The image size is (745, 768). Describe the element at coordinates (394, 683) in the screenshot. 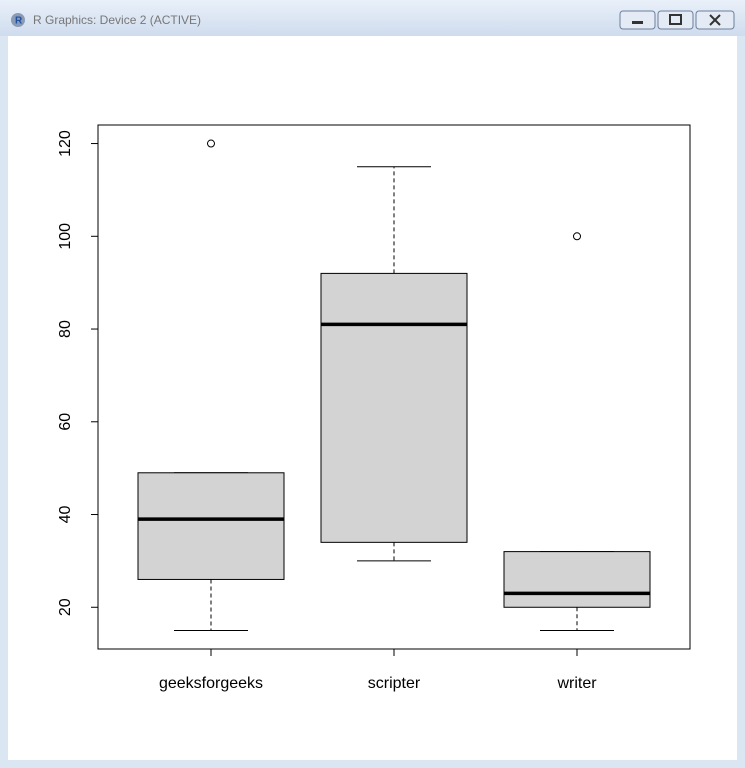

I see `x-tick-label: scripter` at that location.